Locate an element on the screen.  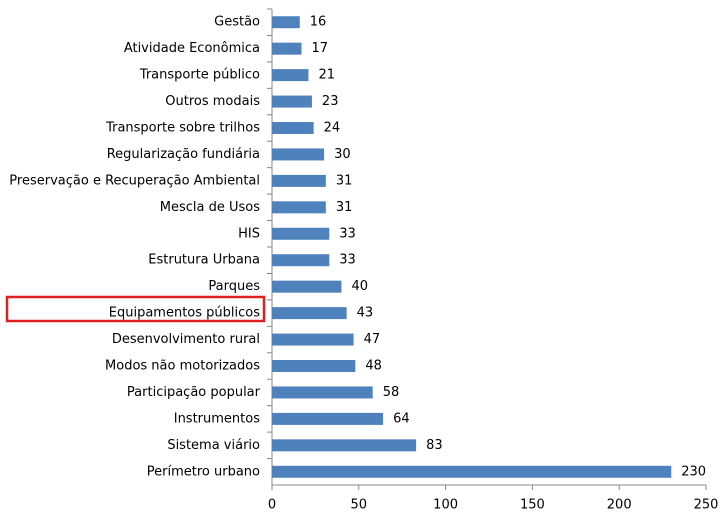
y-tick-label: Desenvolvimento rural is located at coordinates (186, 339).